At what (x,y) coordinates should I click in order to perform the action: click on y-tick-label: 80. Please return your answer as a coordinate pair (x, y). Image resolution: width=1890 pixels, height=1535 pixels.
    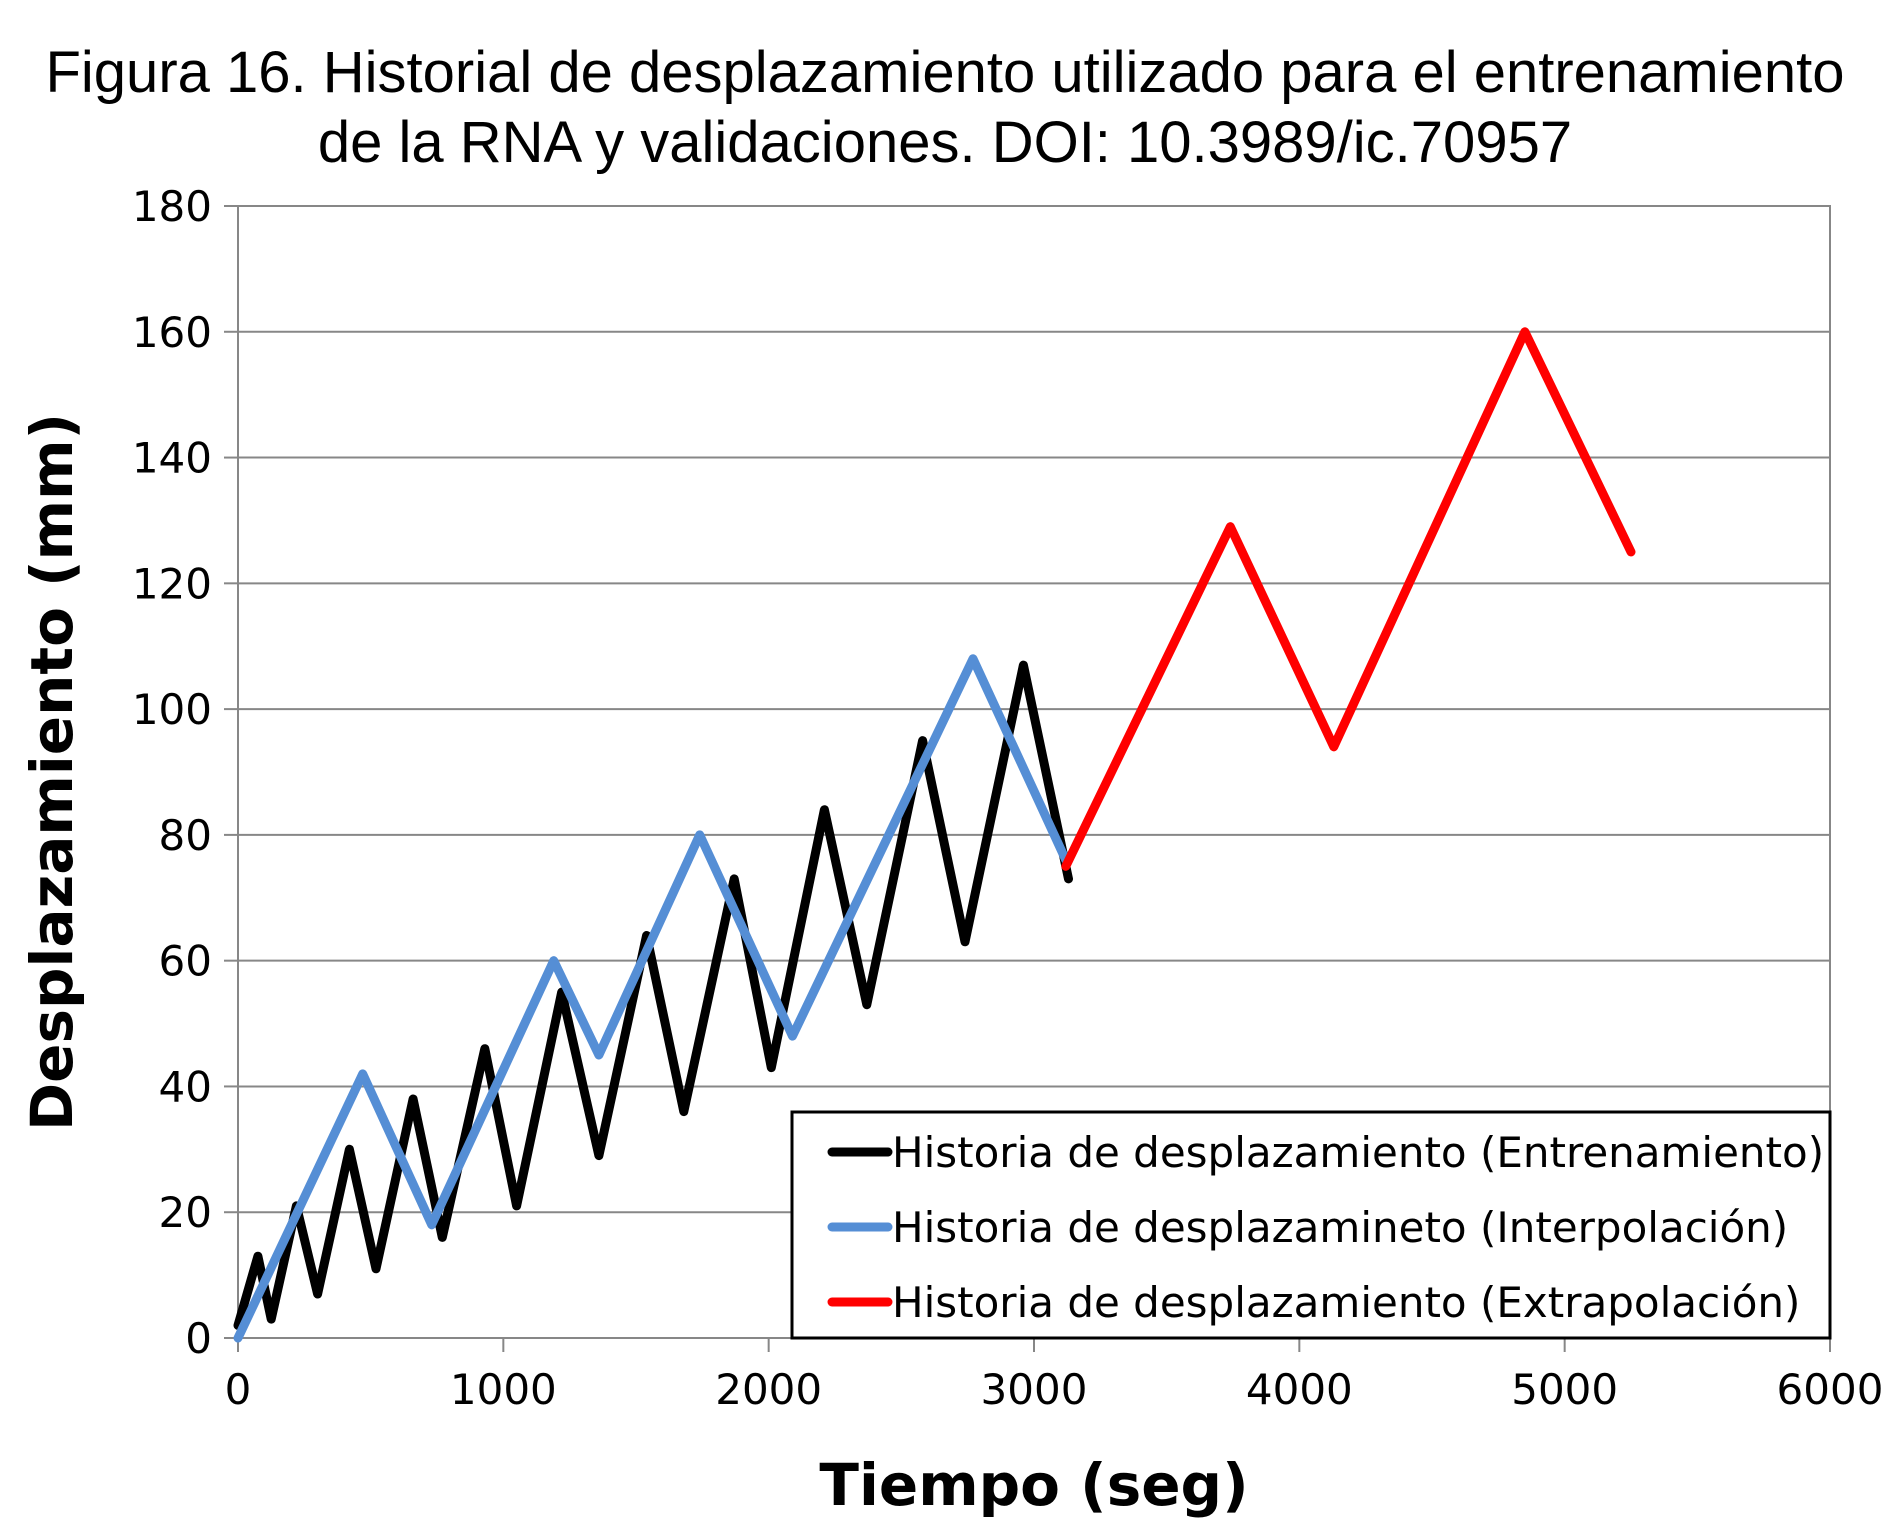
    Looking at the image, I should click on (185, 835).